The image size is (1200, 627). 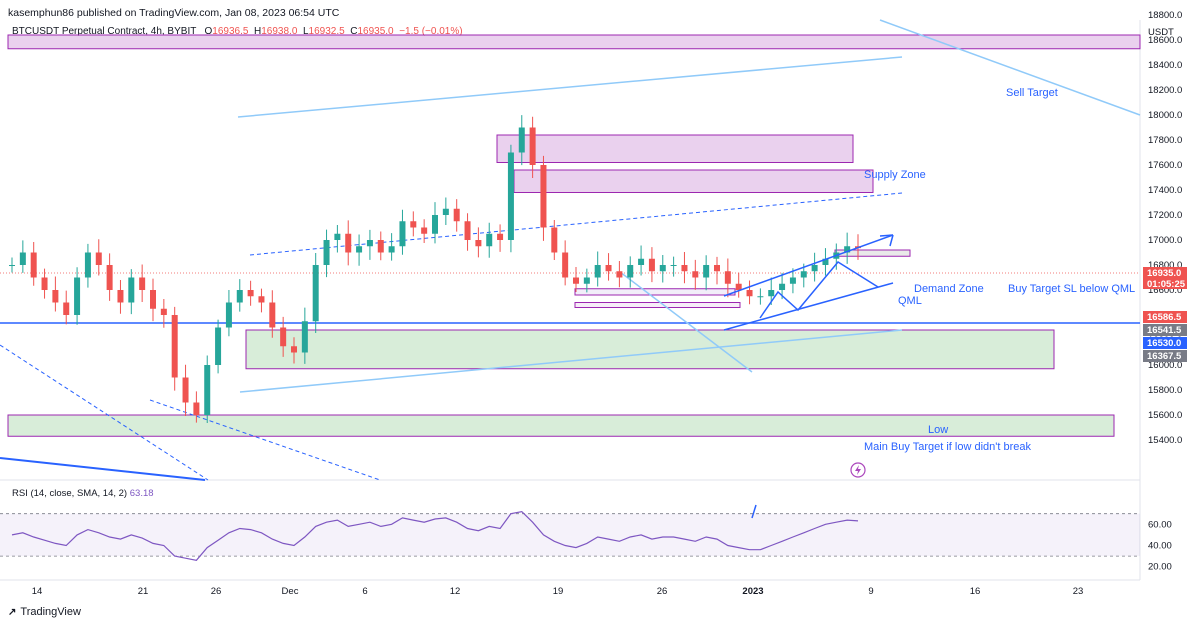 I want to click on price-badge-text: 16541.5, so click(x=1164, y=330).